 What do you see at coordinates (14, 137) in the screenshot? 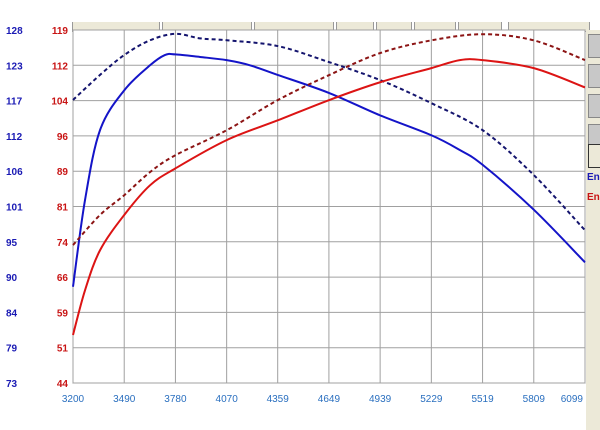
I see `y-tick-label-blue: 112` at bounding box center [14, 137].